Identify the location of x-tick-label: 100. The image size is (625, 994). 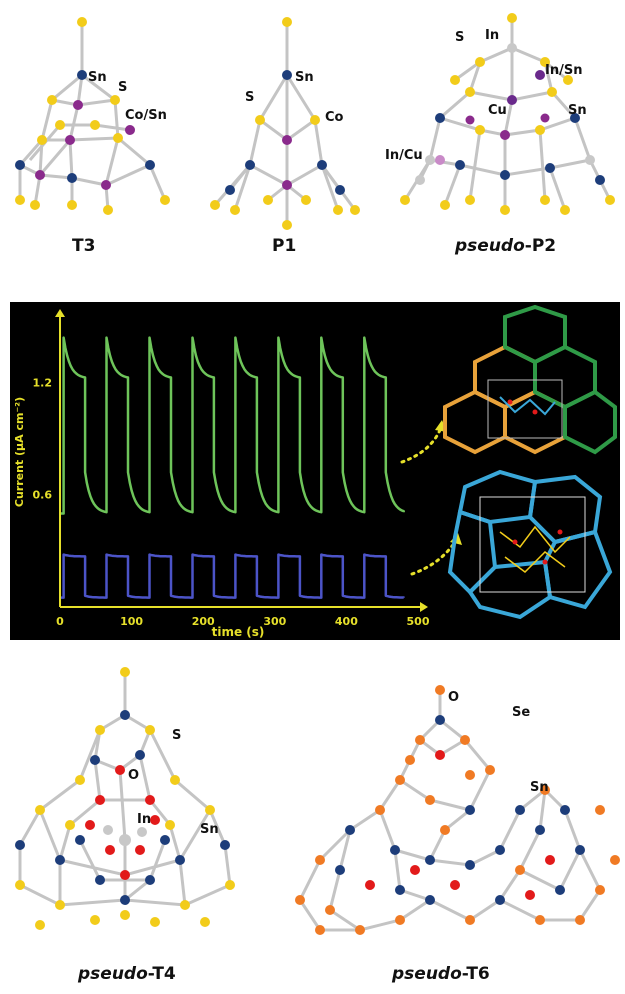
(131, 621).